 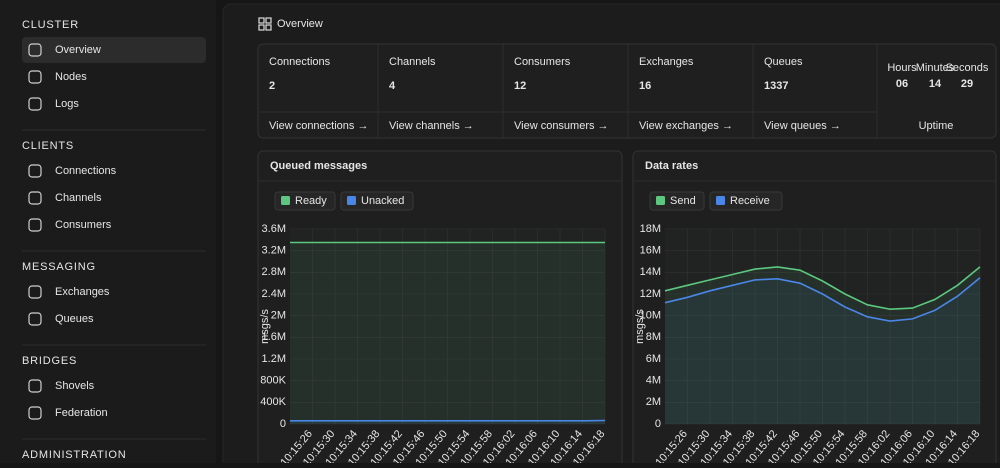 I want to click on page-title: Overview, so click(x=300, y=24).